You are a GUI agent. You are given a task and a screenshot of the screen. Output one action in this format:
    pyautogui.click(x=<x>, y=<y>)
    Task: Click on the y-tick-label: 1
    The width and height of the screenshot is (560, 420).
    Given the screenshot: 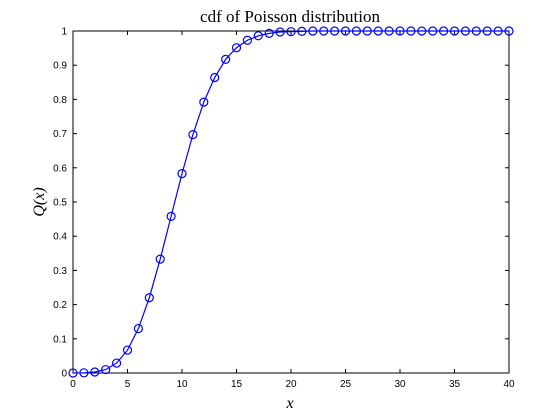 What is the action you would take?
    pyautogui.click(x=64, y=32)
    